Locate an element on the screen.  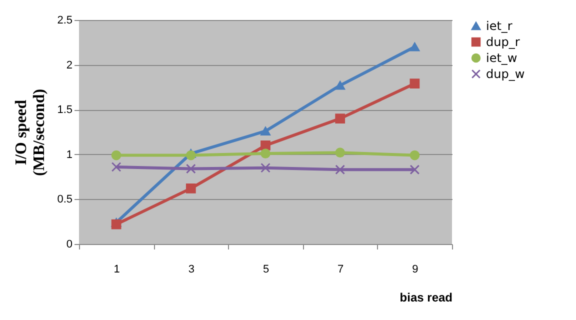
y-tick-label: 1 is located at coordinates (69, 154).